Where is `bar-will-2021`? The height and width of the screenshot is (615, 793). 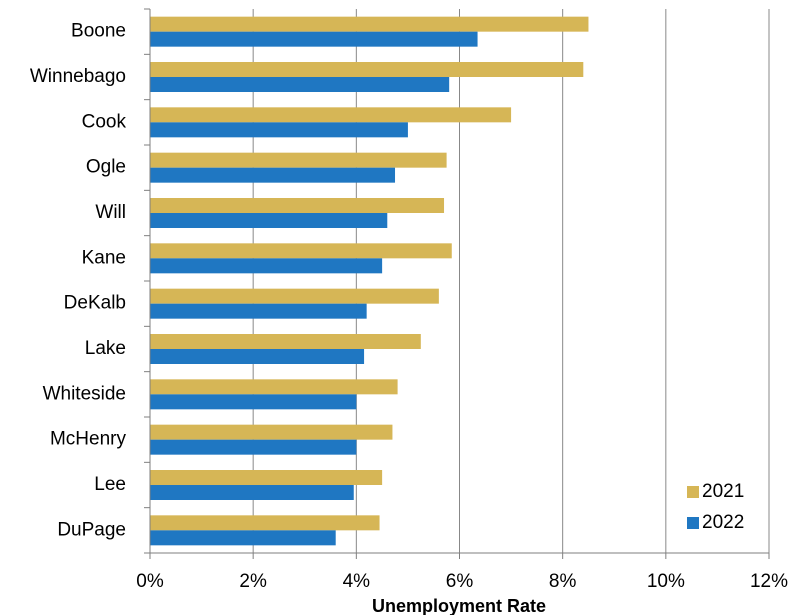 bar-will-2021 is located at coordinates (297, 205).